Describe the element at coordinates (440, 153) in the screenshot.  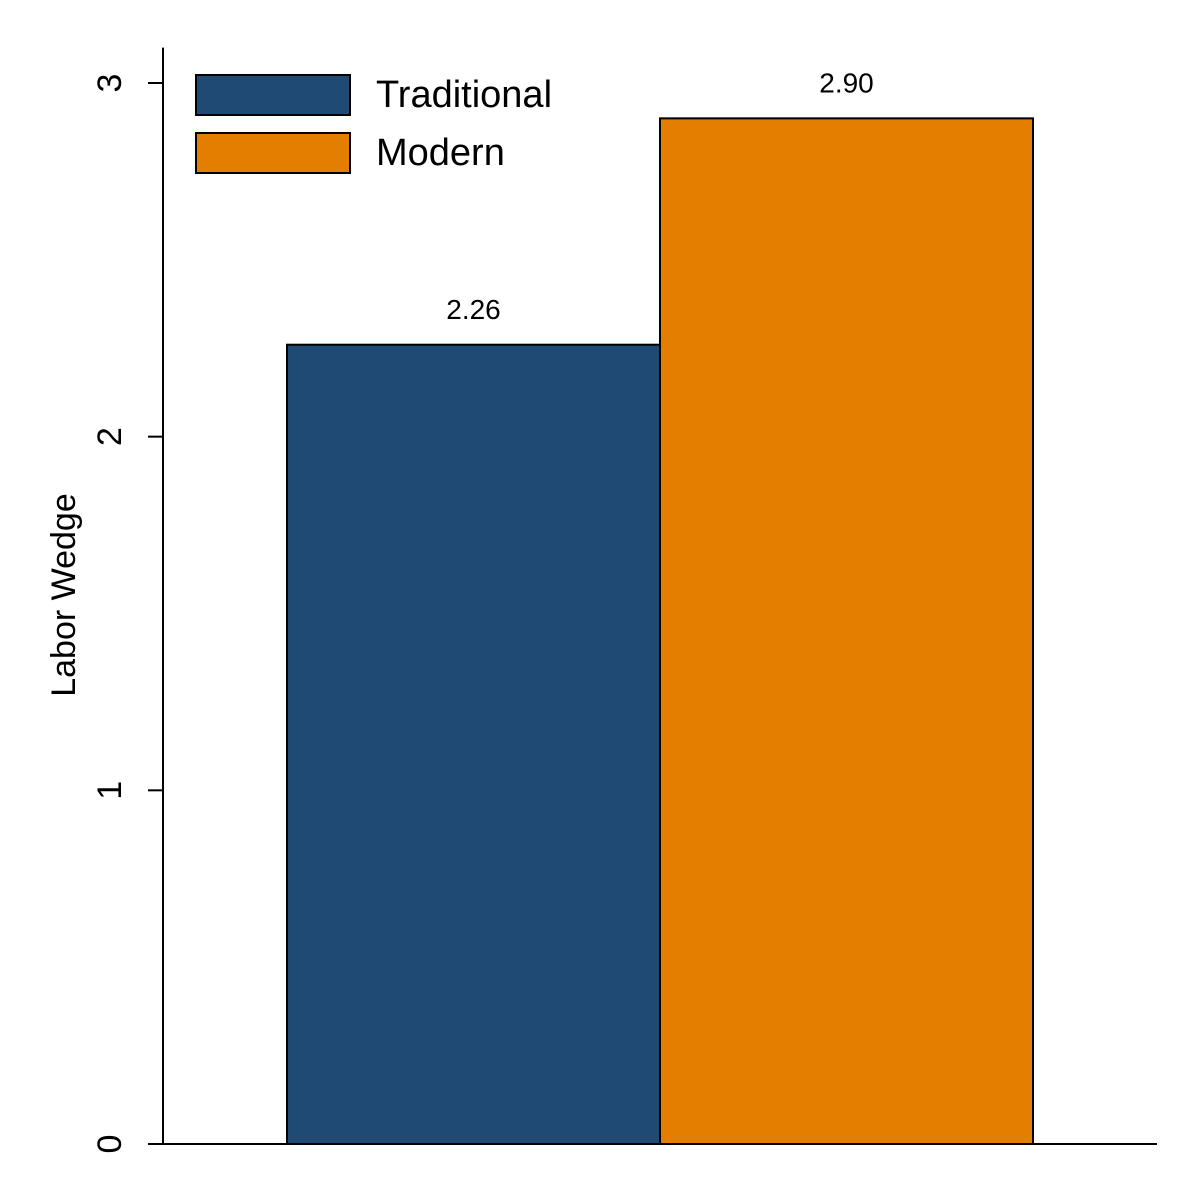
I see `legend-label: Modern` at that location.